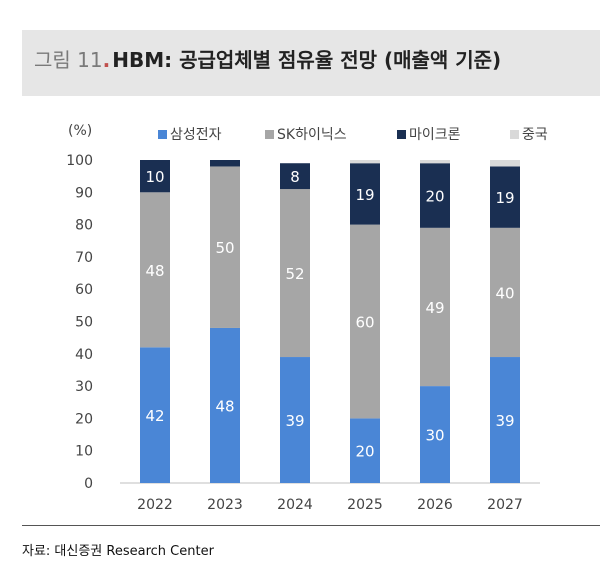 The height and width of the screenshot is (573, 600). What do you see at coordinates (88, 484) in the screenshot?
I see `y-tick-label: 0` at bounding box center [88, 484].